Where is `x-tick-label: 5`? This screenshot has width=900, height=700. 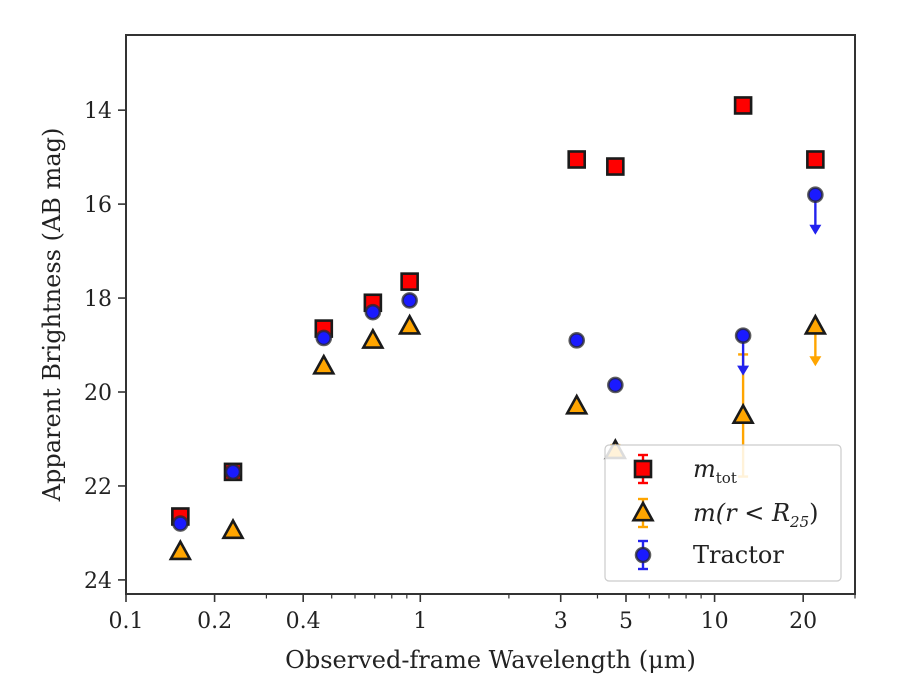
x-tick-label: 5 is located at coordinates (626, 621).